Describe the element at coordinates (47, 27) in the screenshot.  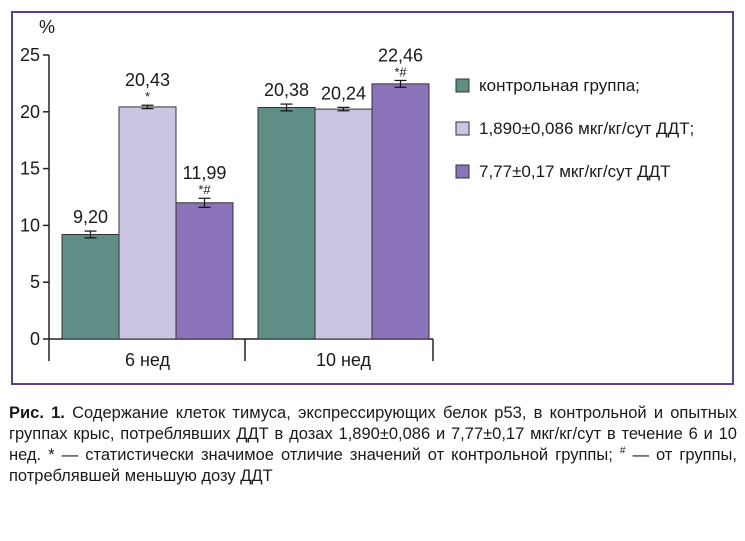
I see `y-axis-label: %` at that location.